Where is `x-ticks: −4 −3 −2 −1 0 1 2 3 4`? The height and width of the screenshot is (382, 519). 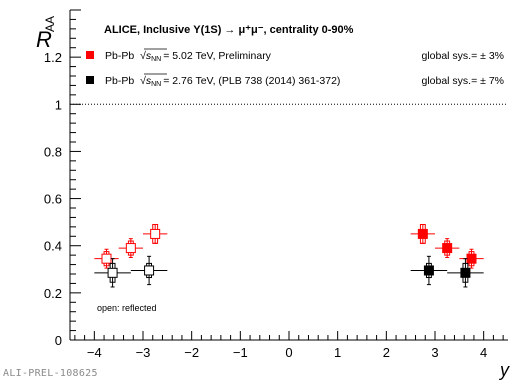 x-ticks: −4 −3 −2 −1 0 1 2 3 4 is located at coordinates (289, 345).